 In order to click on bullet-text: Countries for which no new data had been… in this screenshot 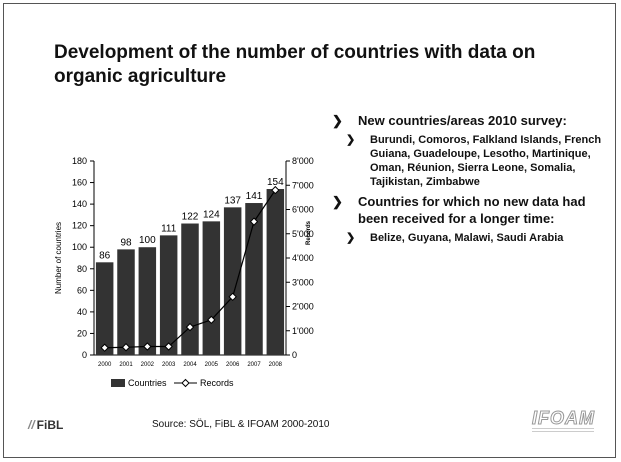, I will do `click(472, 210)`.